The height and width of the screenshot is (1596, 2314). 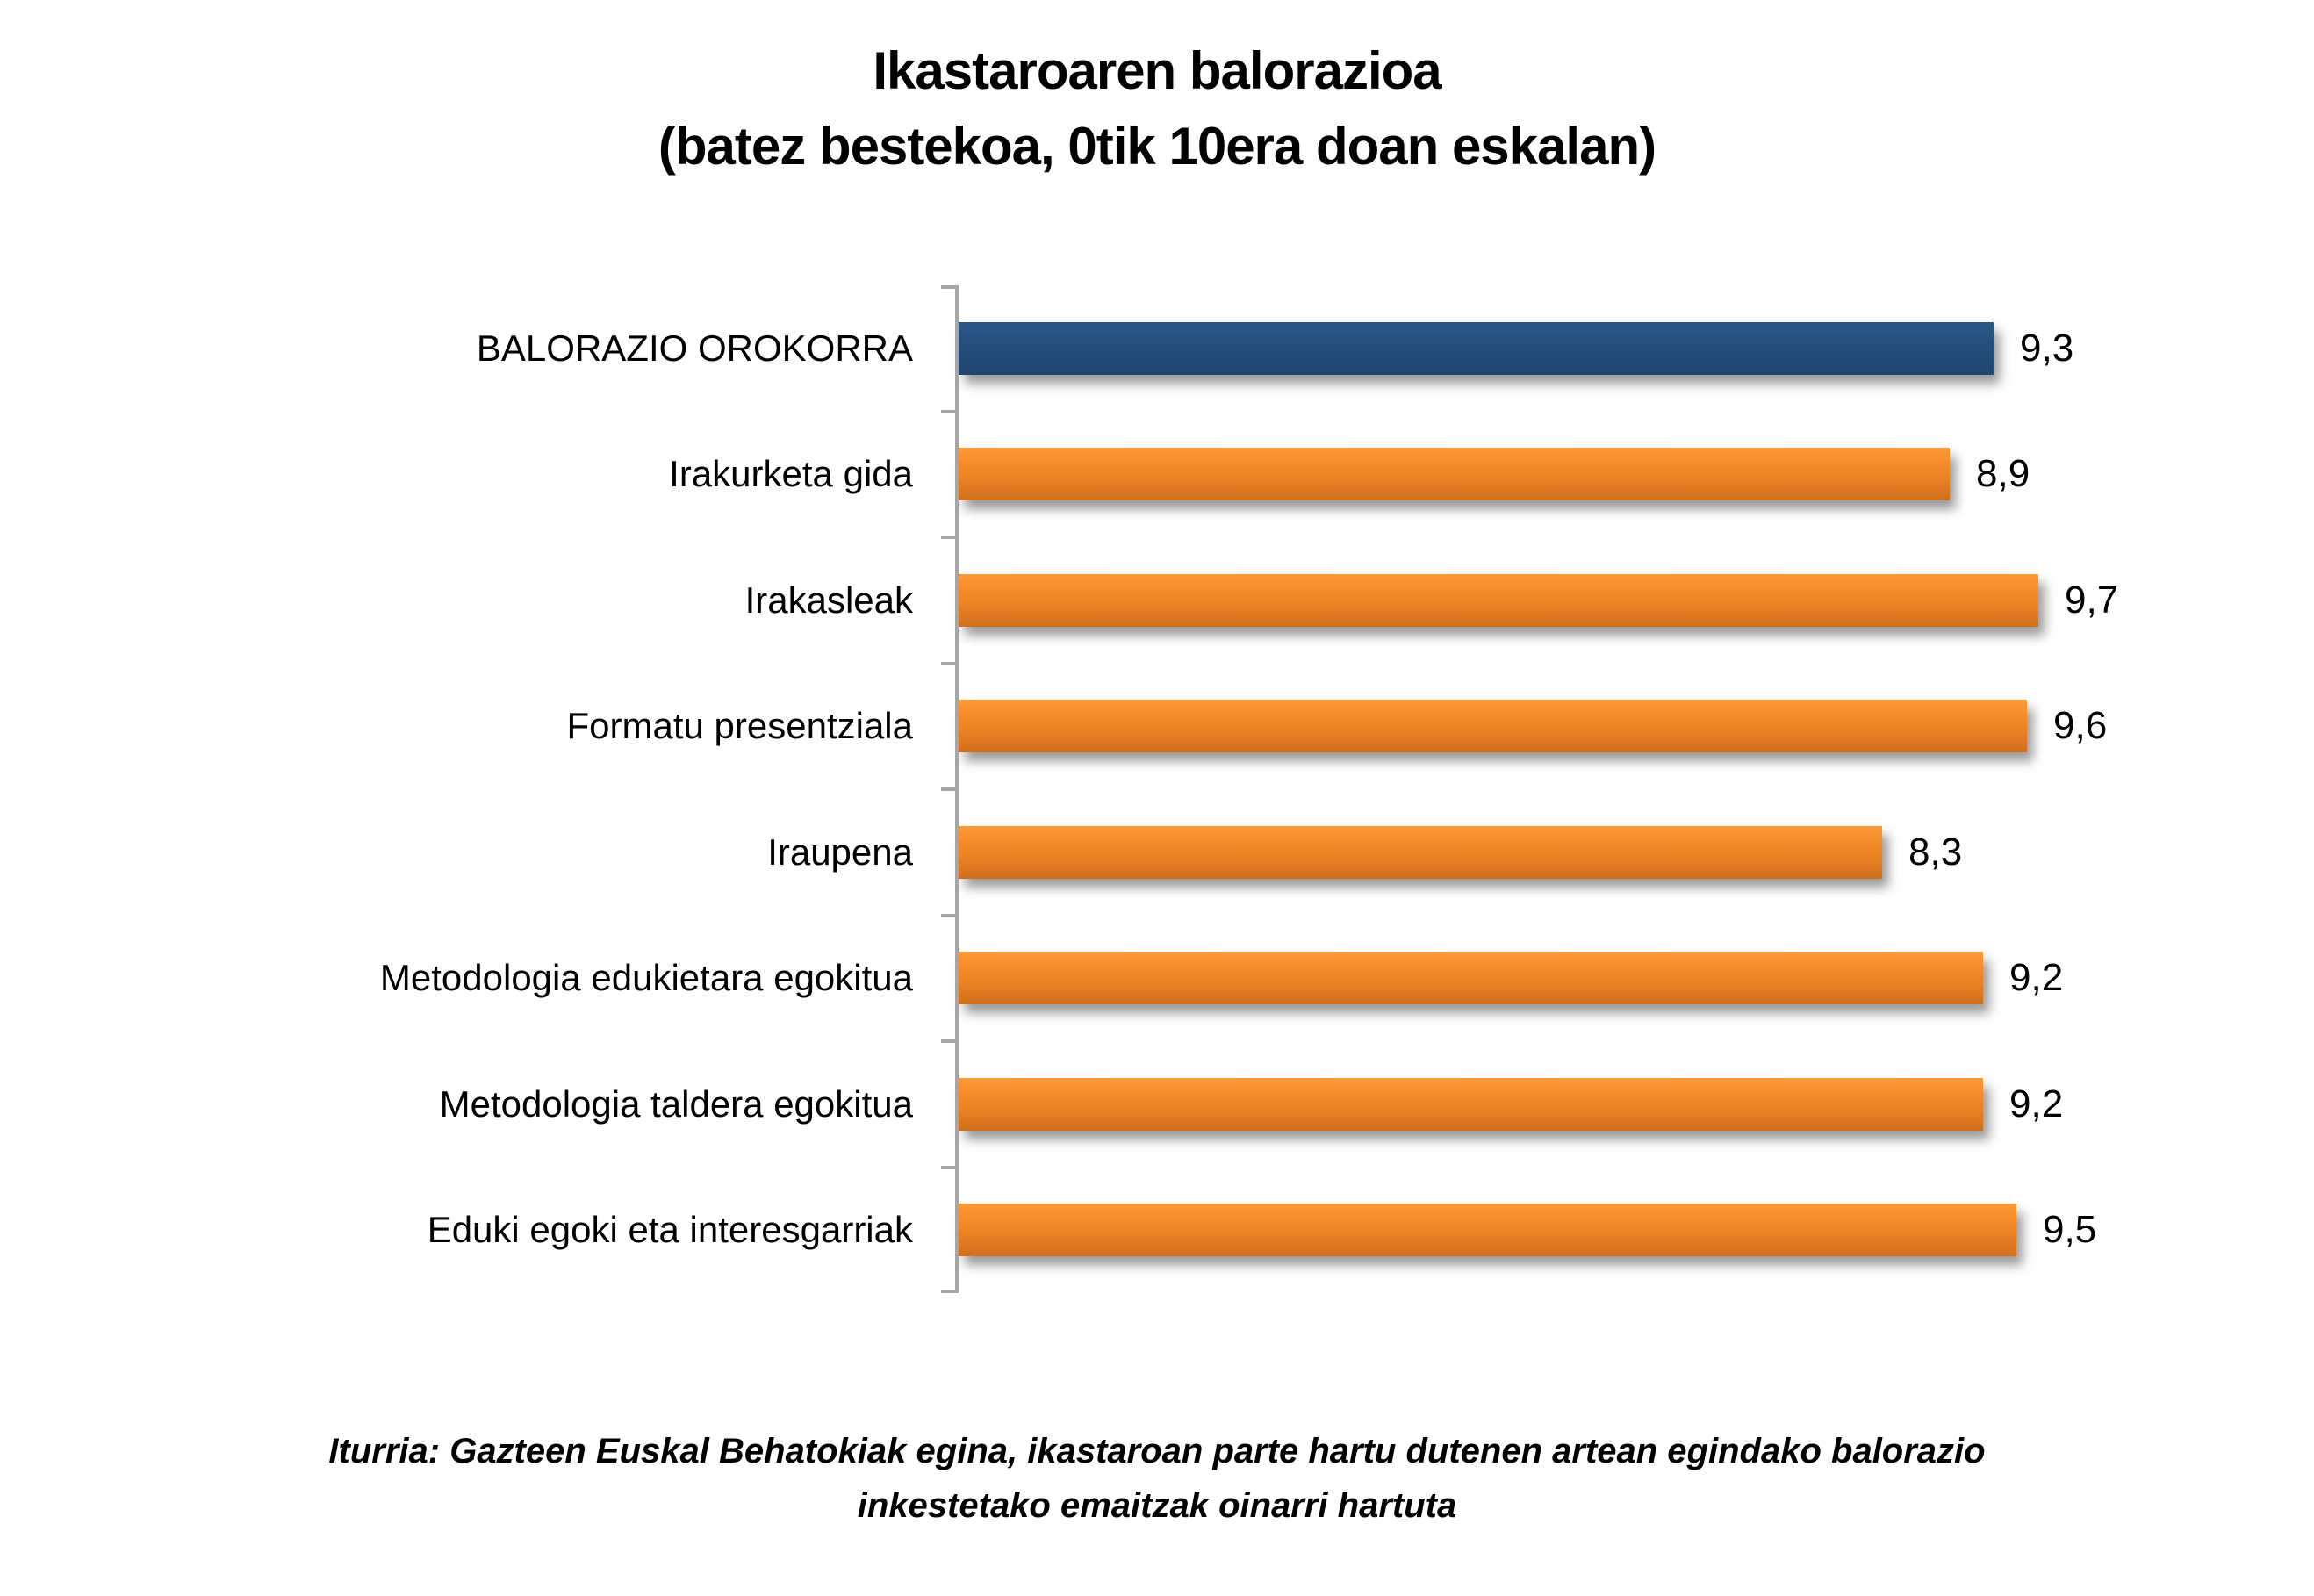 I want to click on y-axis-line, so click(x=957, y=789).